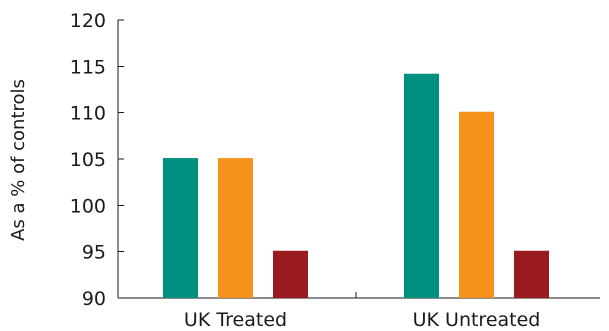 The height and width of the screenshot is (331, 609). Describe the element at coordinates (235, 320) in the screenshot. I see `x-category-label: UK Treated` at that location.